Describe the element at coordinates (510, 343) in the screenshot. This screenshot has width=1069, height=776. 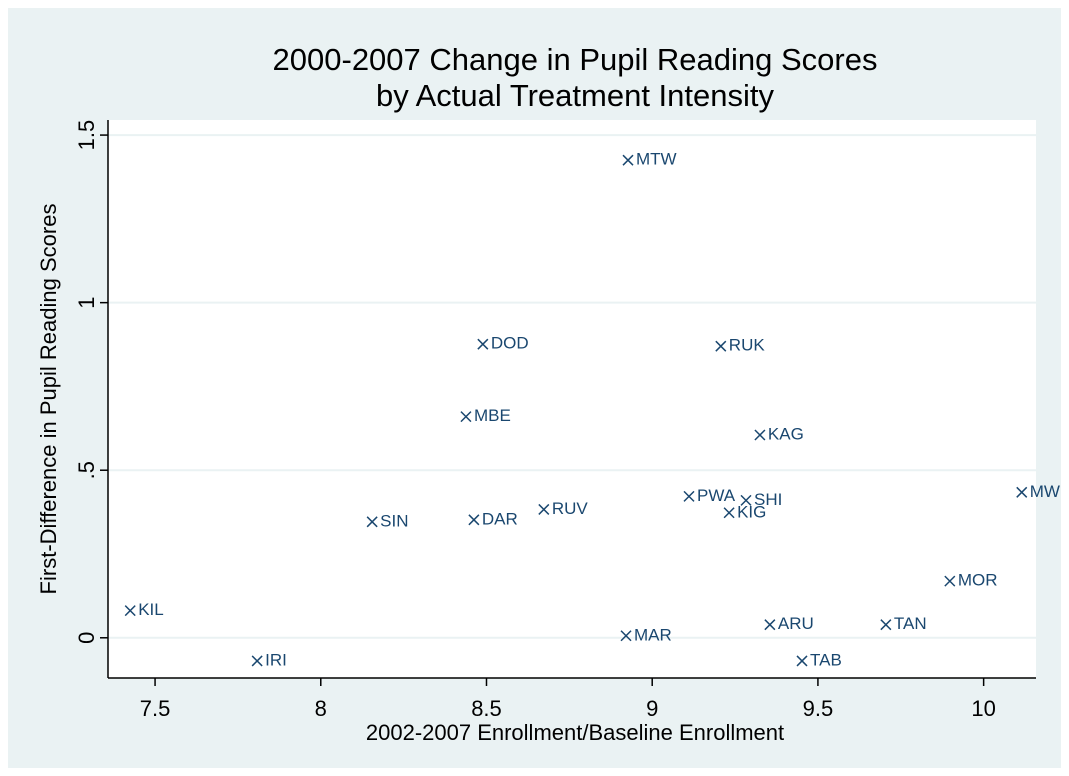
I see `point-label: DOD` at that location.